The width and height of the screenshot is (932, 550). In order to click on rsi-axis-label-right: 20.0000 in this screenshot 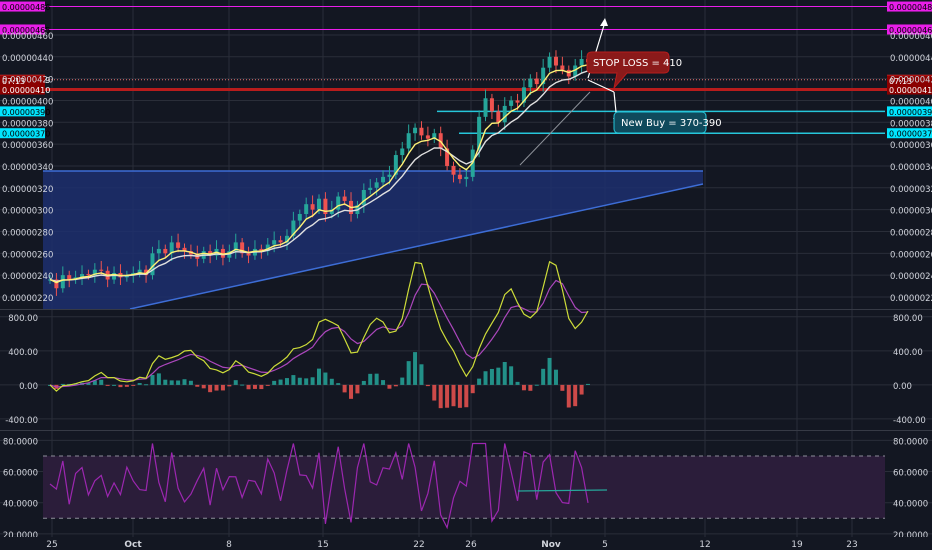, I will do `click(910, 536)`.